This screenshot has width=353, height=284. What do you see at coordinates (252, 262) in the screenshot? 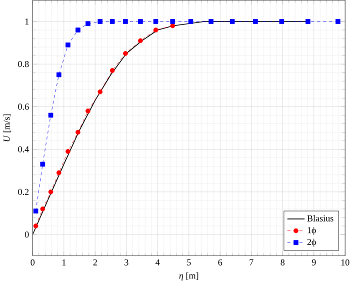
I see `x-tick-label: 7` at bounding box center [252, 262].